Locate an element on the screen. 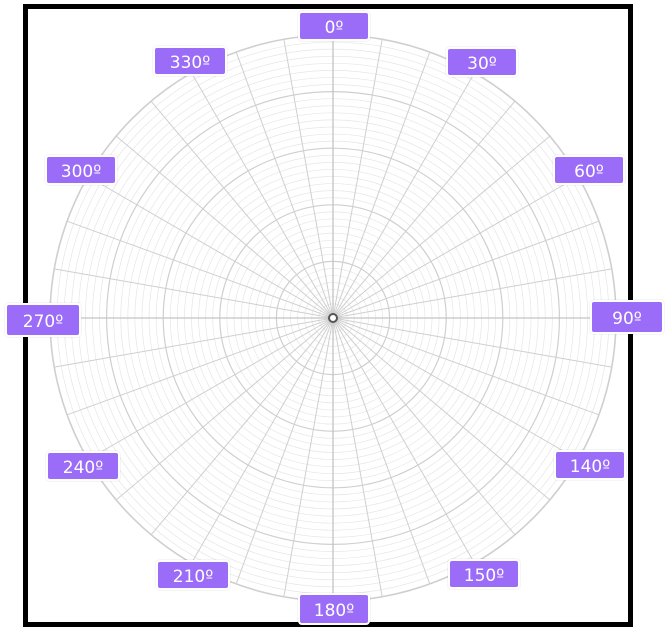  center-dot is located at coordinates (333, 318).